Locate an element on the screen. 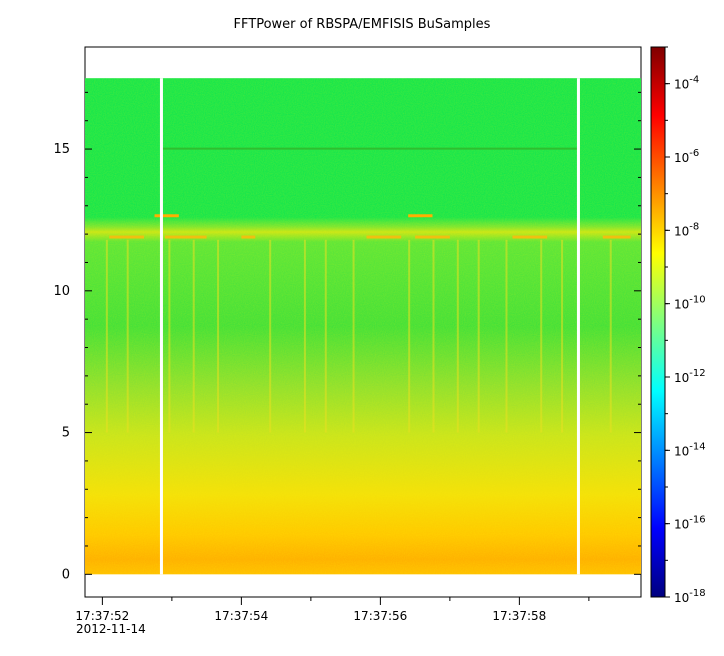  colorbar-tick-label: 10⁻¹⁸ is located at coordinates (690, 596).